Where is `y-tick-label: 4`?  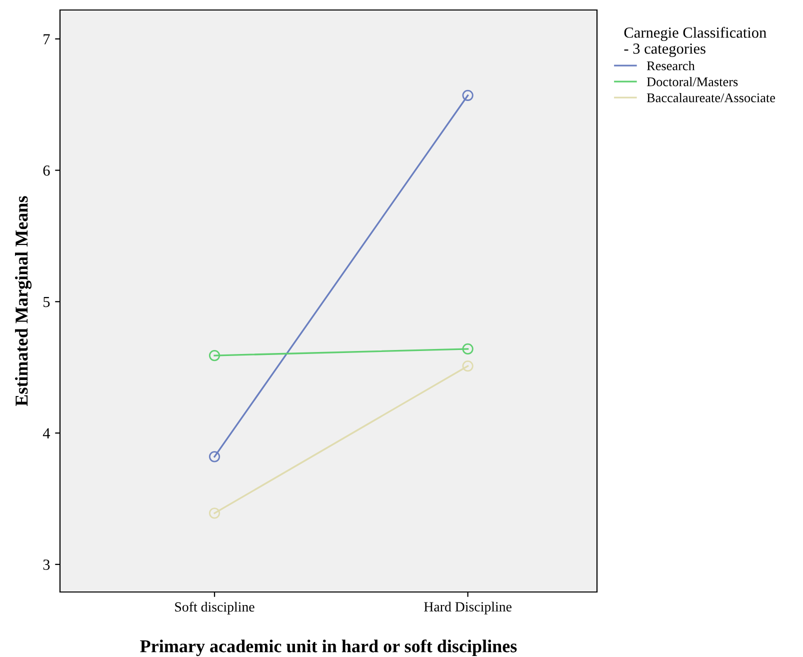 y-tick-label: 4 is located at coordinates (46, 433).